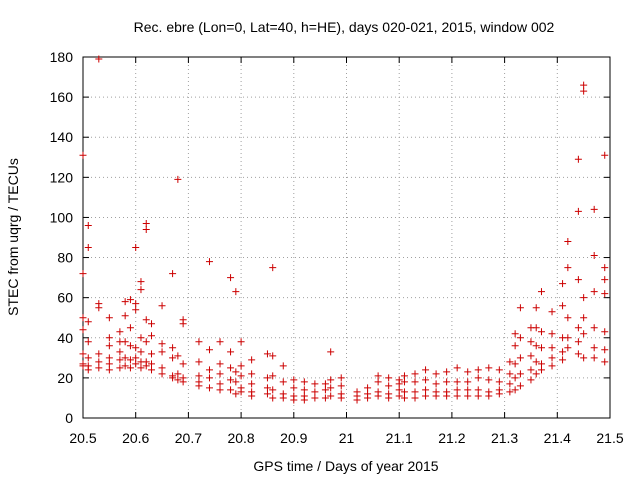  Describe the element at coordinates (451, 438) in the screenshot. I see `x-tick-label: 21.2` at that location.